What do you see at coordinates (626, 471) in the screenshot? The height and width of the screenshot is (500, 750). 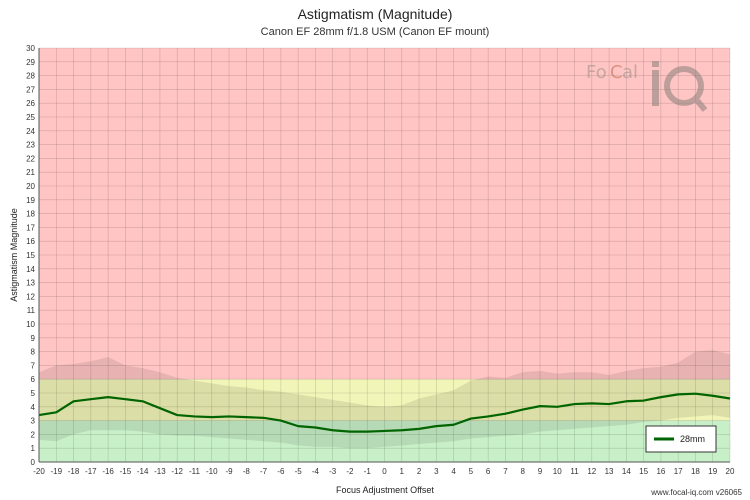 I see `x-tick-label: 14` at bounding box center [626, 471].